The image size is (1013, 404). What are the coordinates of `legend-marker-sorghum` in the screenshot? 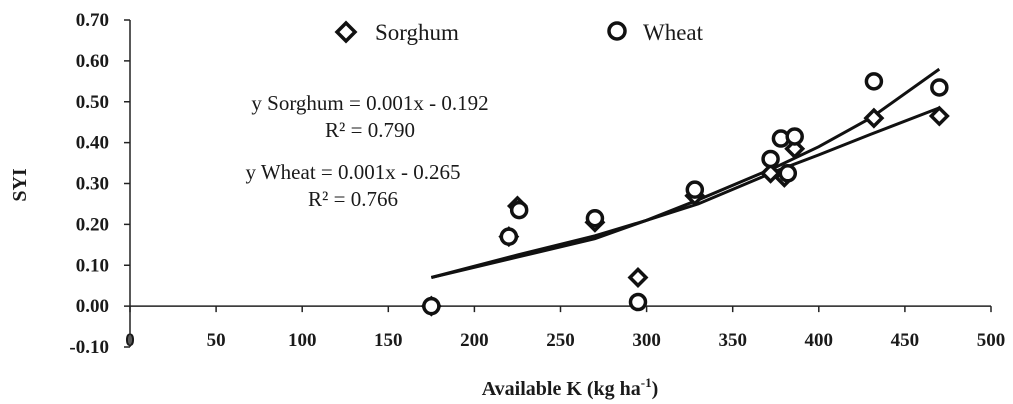 It's located at (346, 32).